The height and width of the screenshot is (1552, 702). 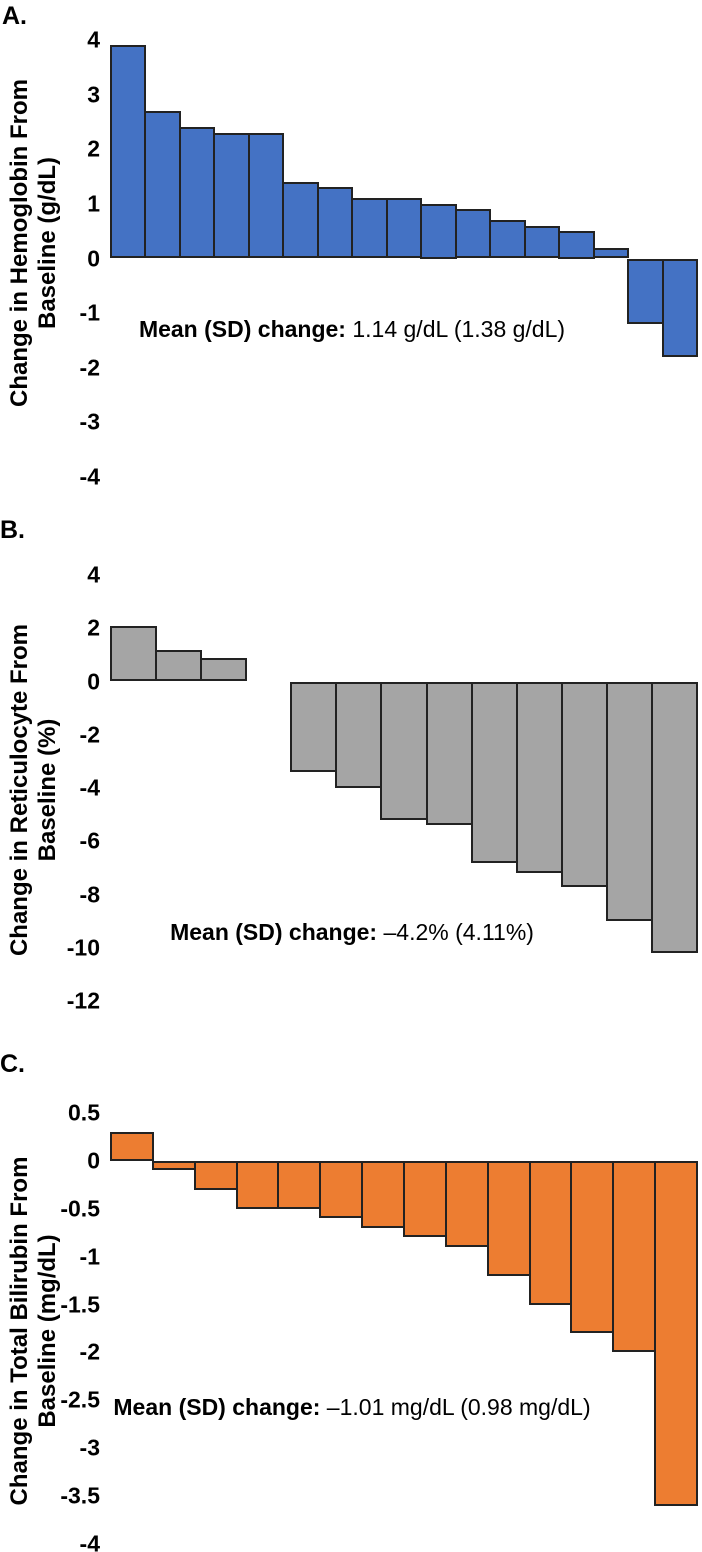 What do you see at coordinates (80, 1208) in the screenshot?
I see `y-tick-label: -0.5` at bounding box center [80, 1208].